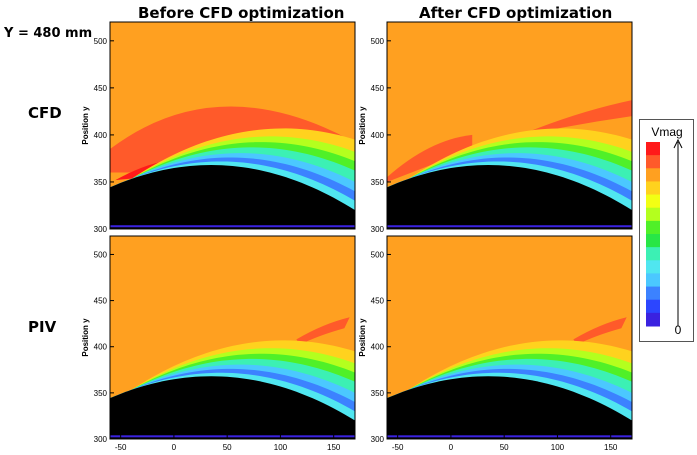  What do you see at coordinates (42, 327) in the screenshot?
I see `row-label-piv: PIV` at bounding box center [42, 327].